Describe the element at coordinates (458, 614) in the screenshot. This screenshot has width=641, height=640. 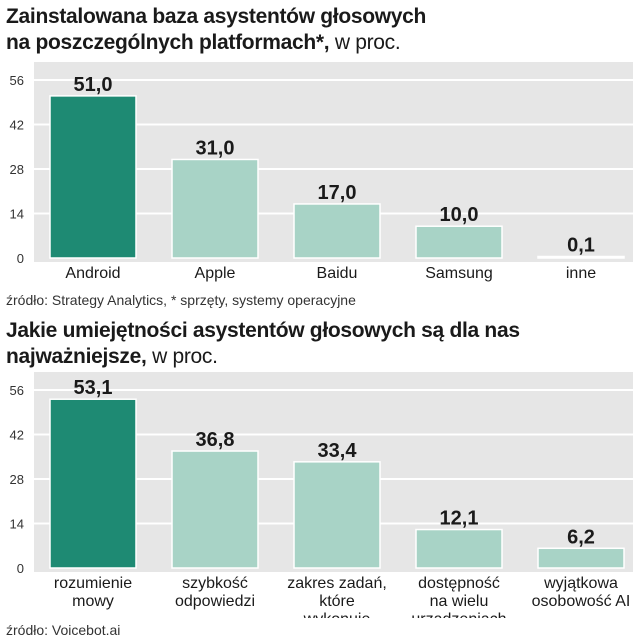
I see `chart2-category-label: urządzeniach` at that location.